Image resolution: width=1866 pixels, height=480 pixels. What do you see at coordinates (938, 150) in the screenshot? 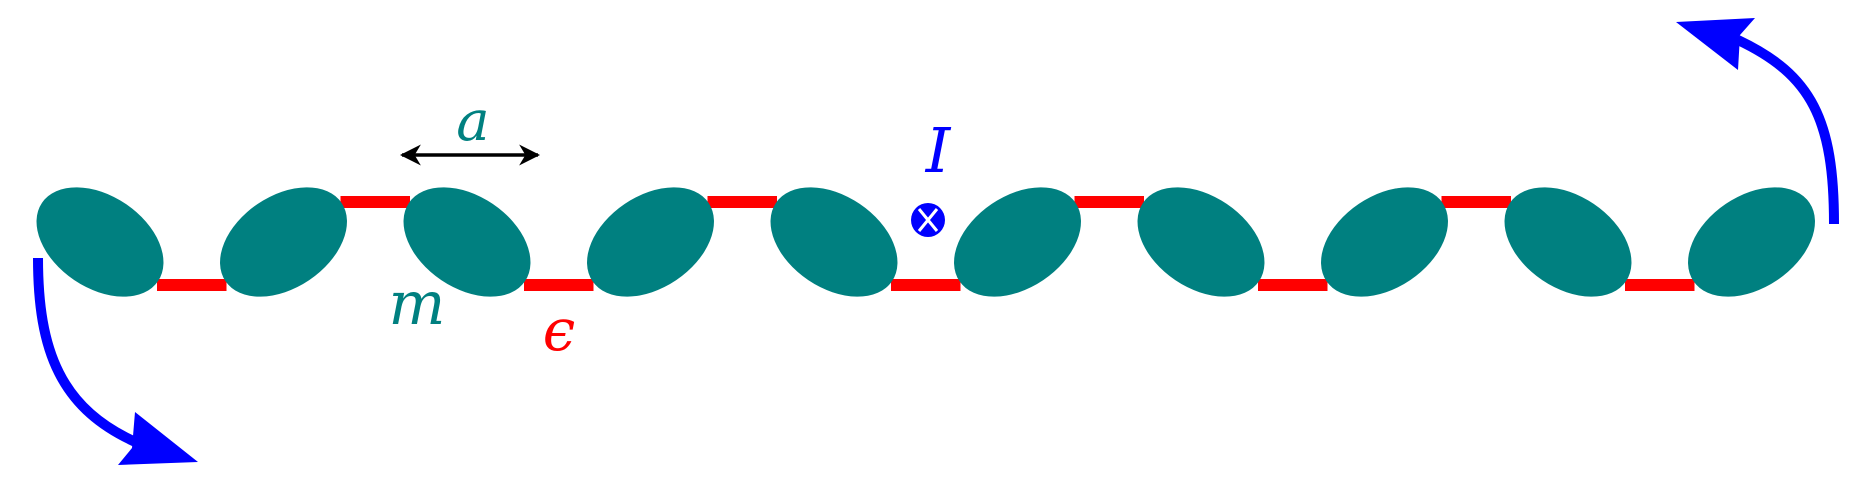
I see `label-current: I` at bounding box center [938, 150].